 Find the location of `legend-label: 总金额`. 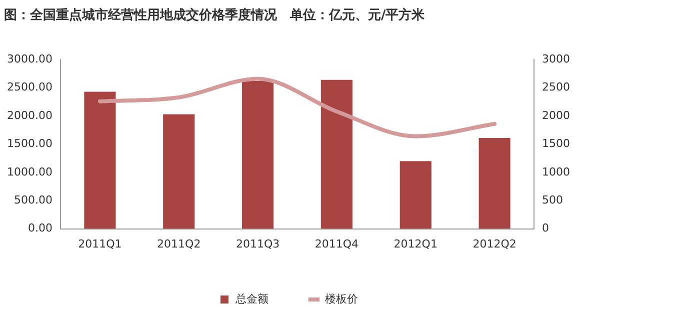

legend-label: 总金额 is located at coordinates (251, 299).